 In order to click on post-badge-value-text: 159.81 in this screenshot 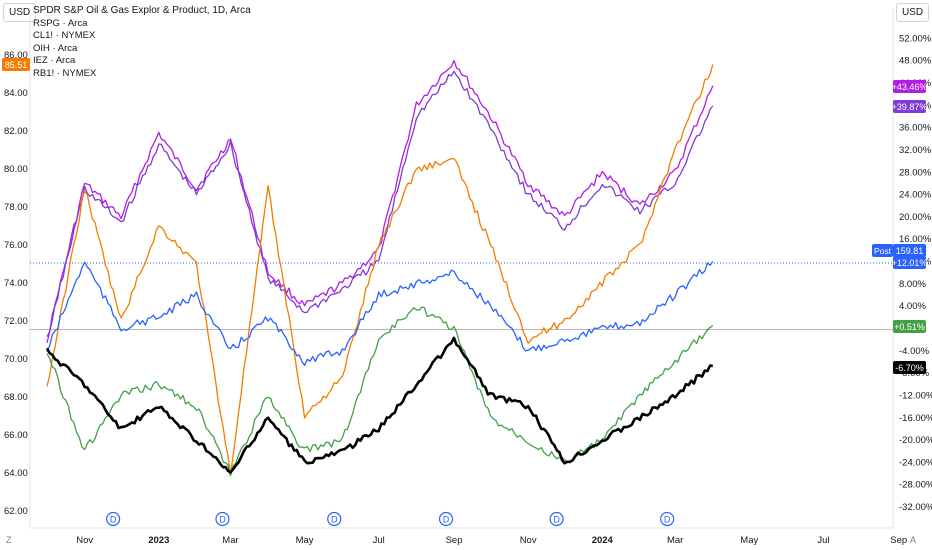, I will do `click(910, 251)`.